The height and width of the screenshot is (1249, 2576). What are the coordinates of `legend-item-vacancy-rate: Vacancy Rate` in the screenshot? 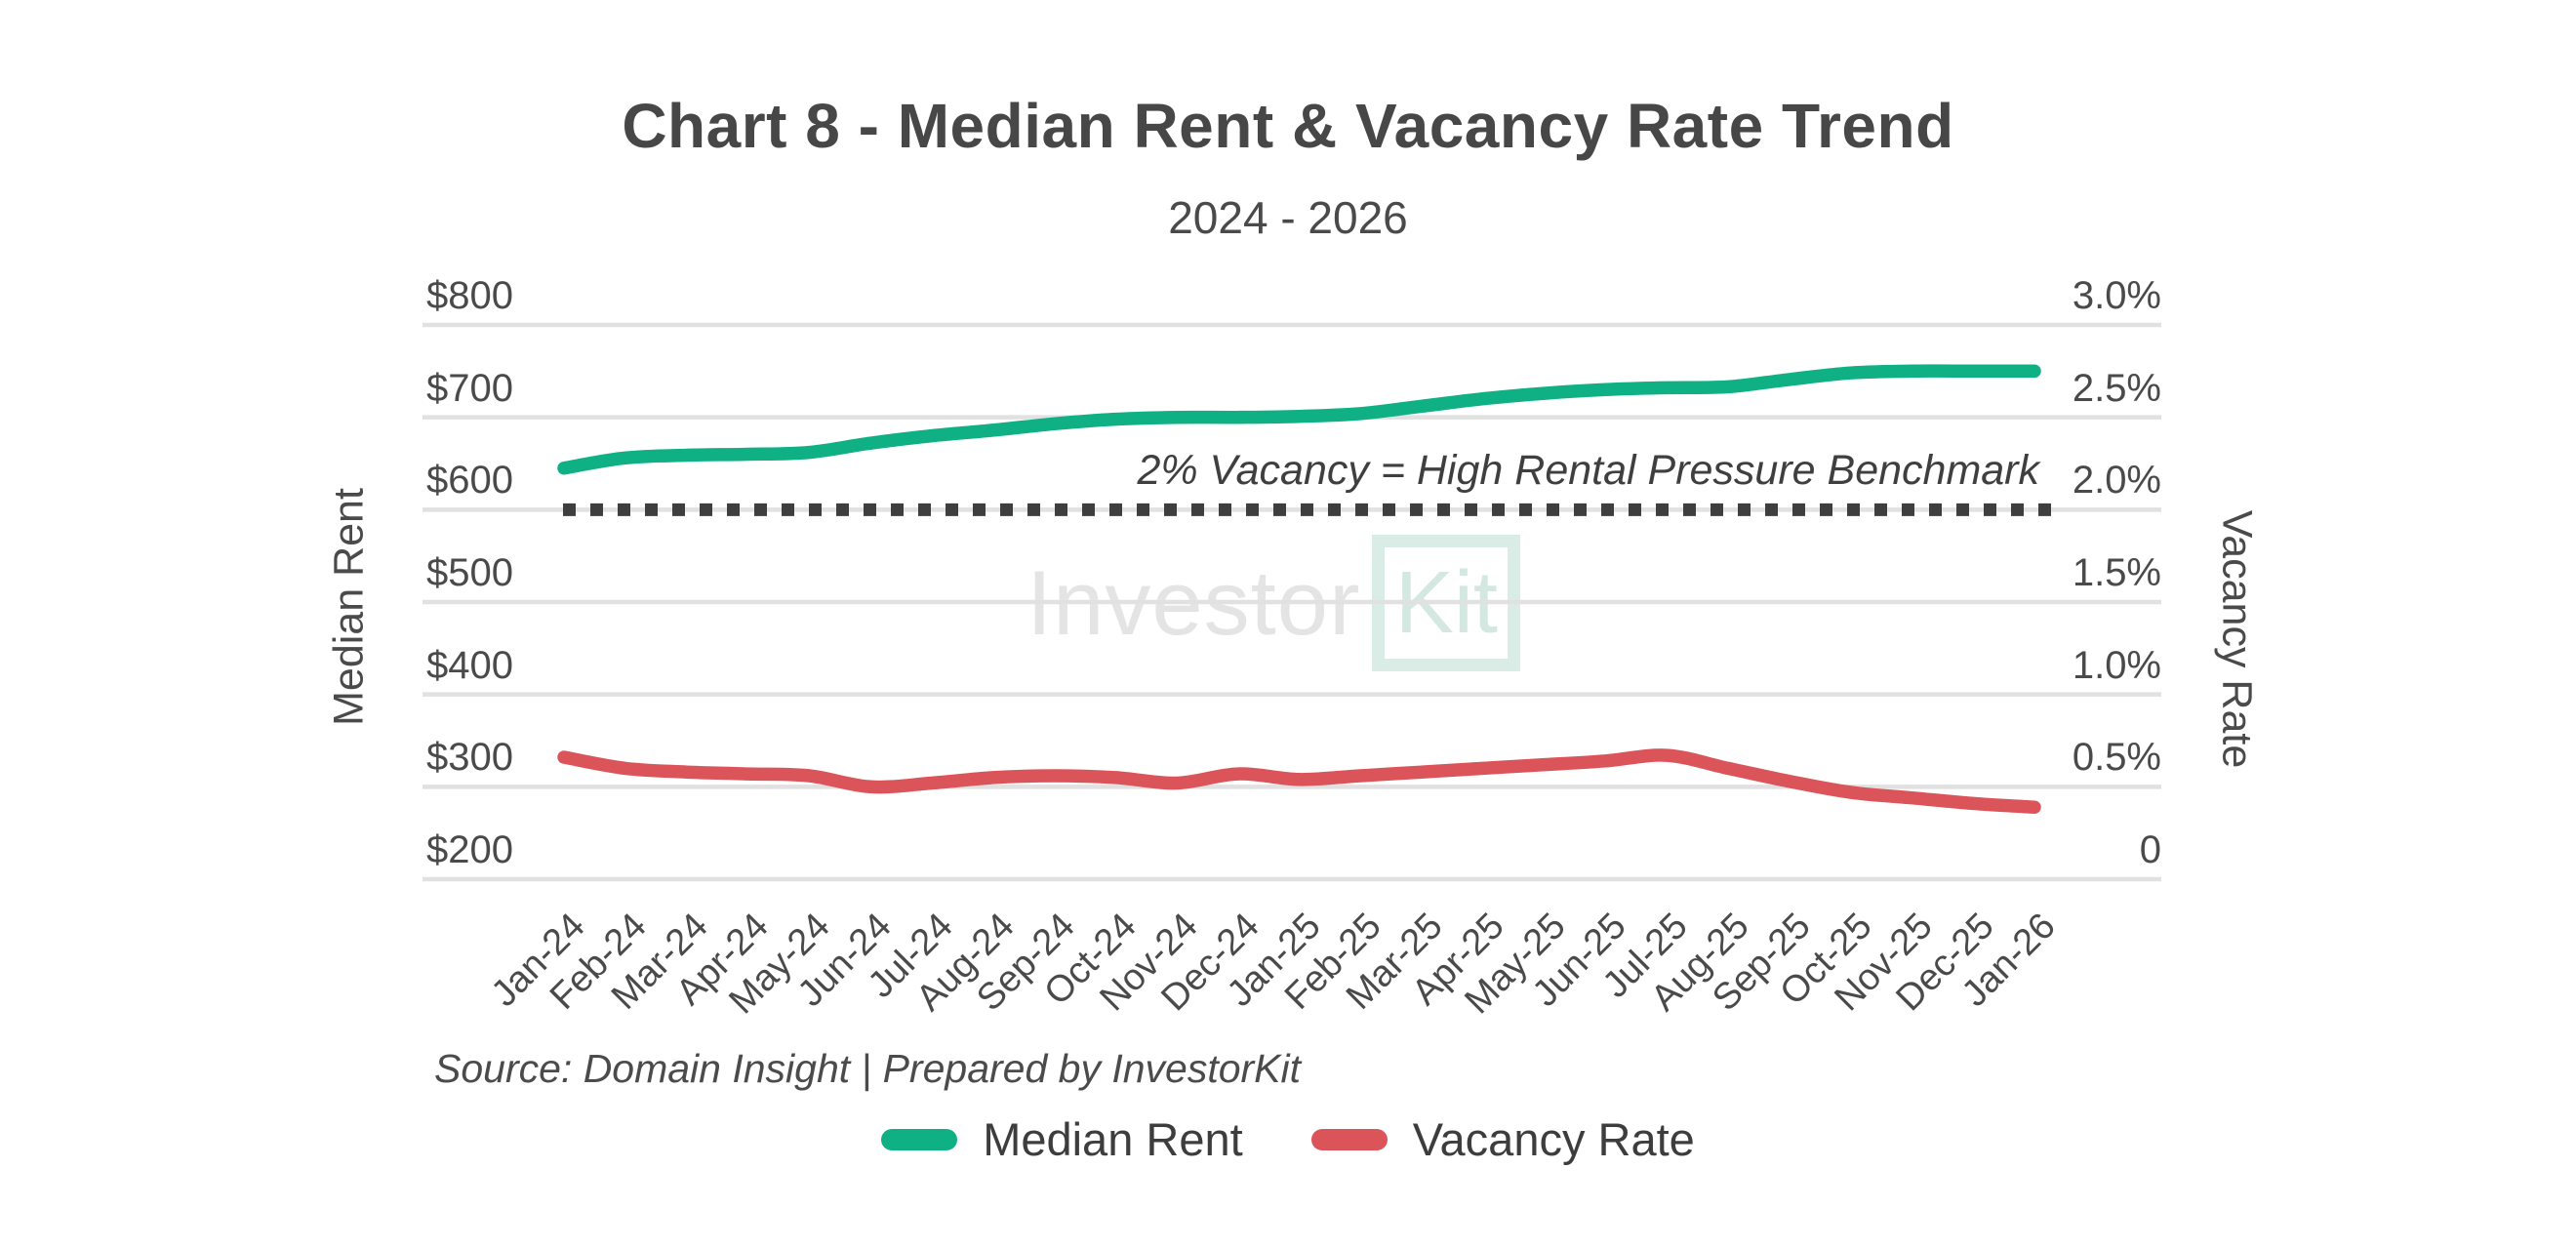 It's located at (1502, 1139).